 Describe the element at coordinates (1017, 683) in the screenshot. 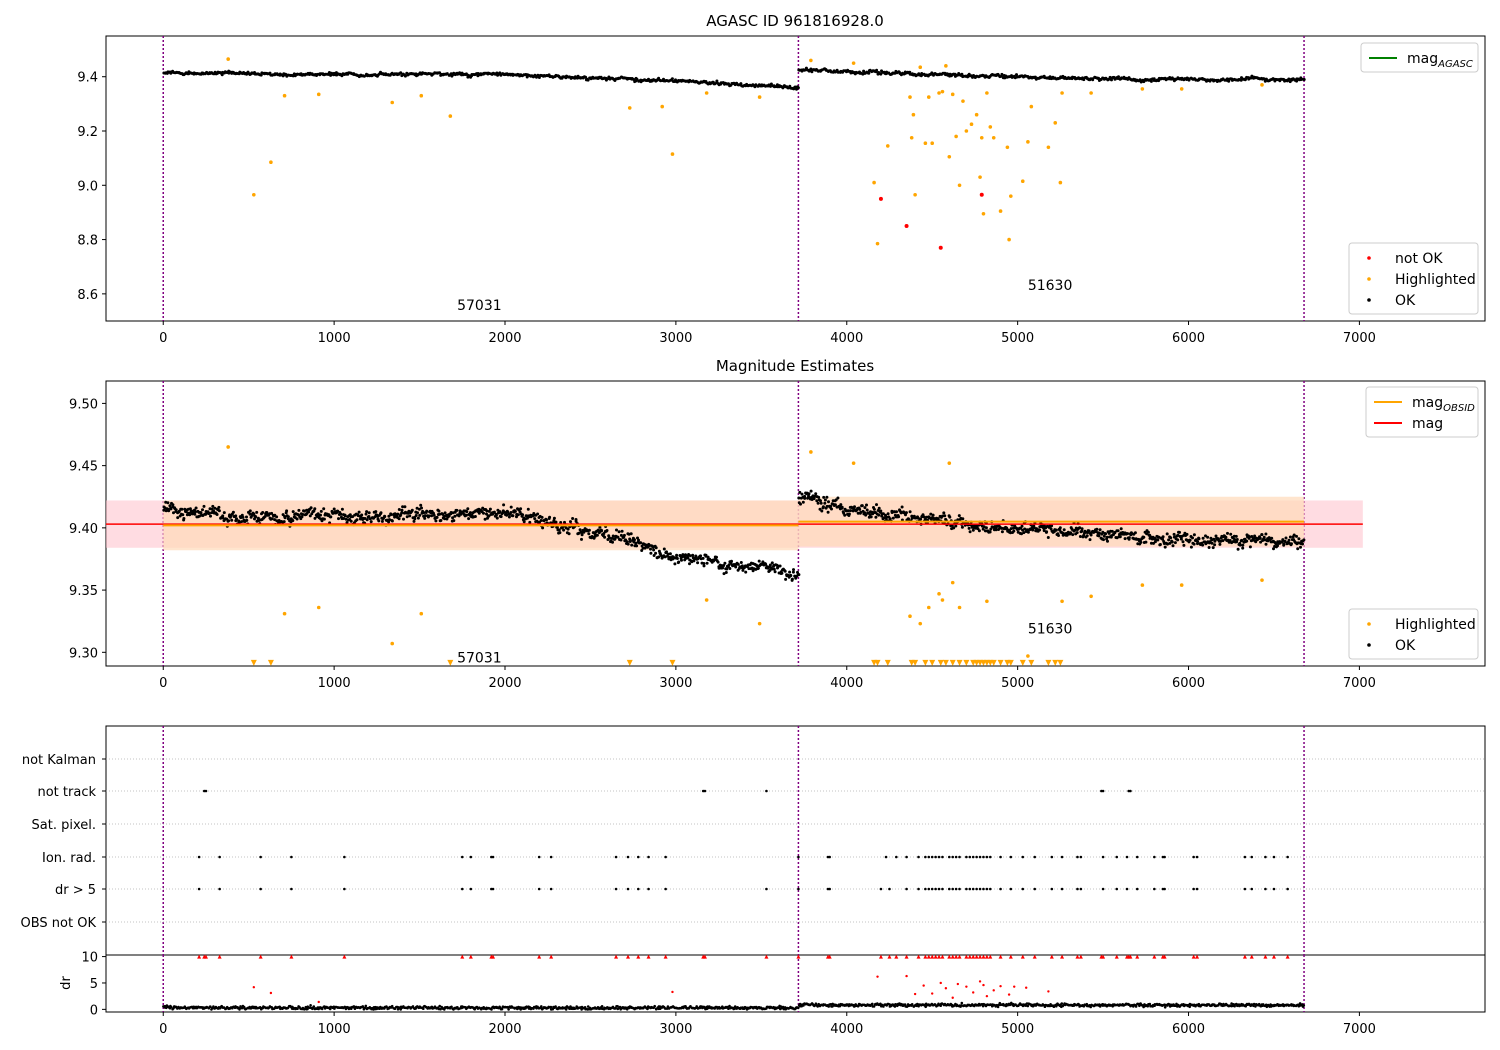

I see `magest-xtick-label: 5000` at that location.